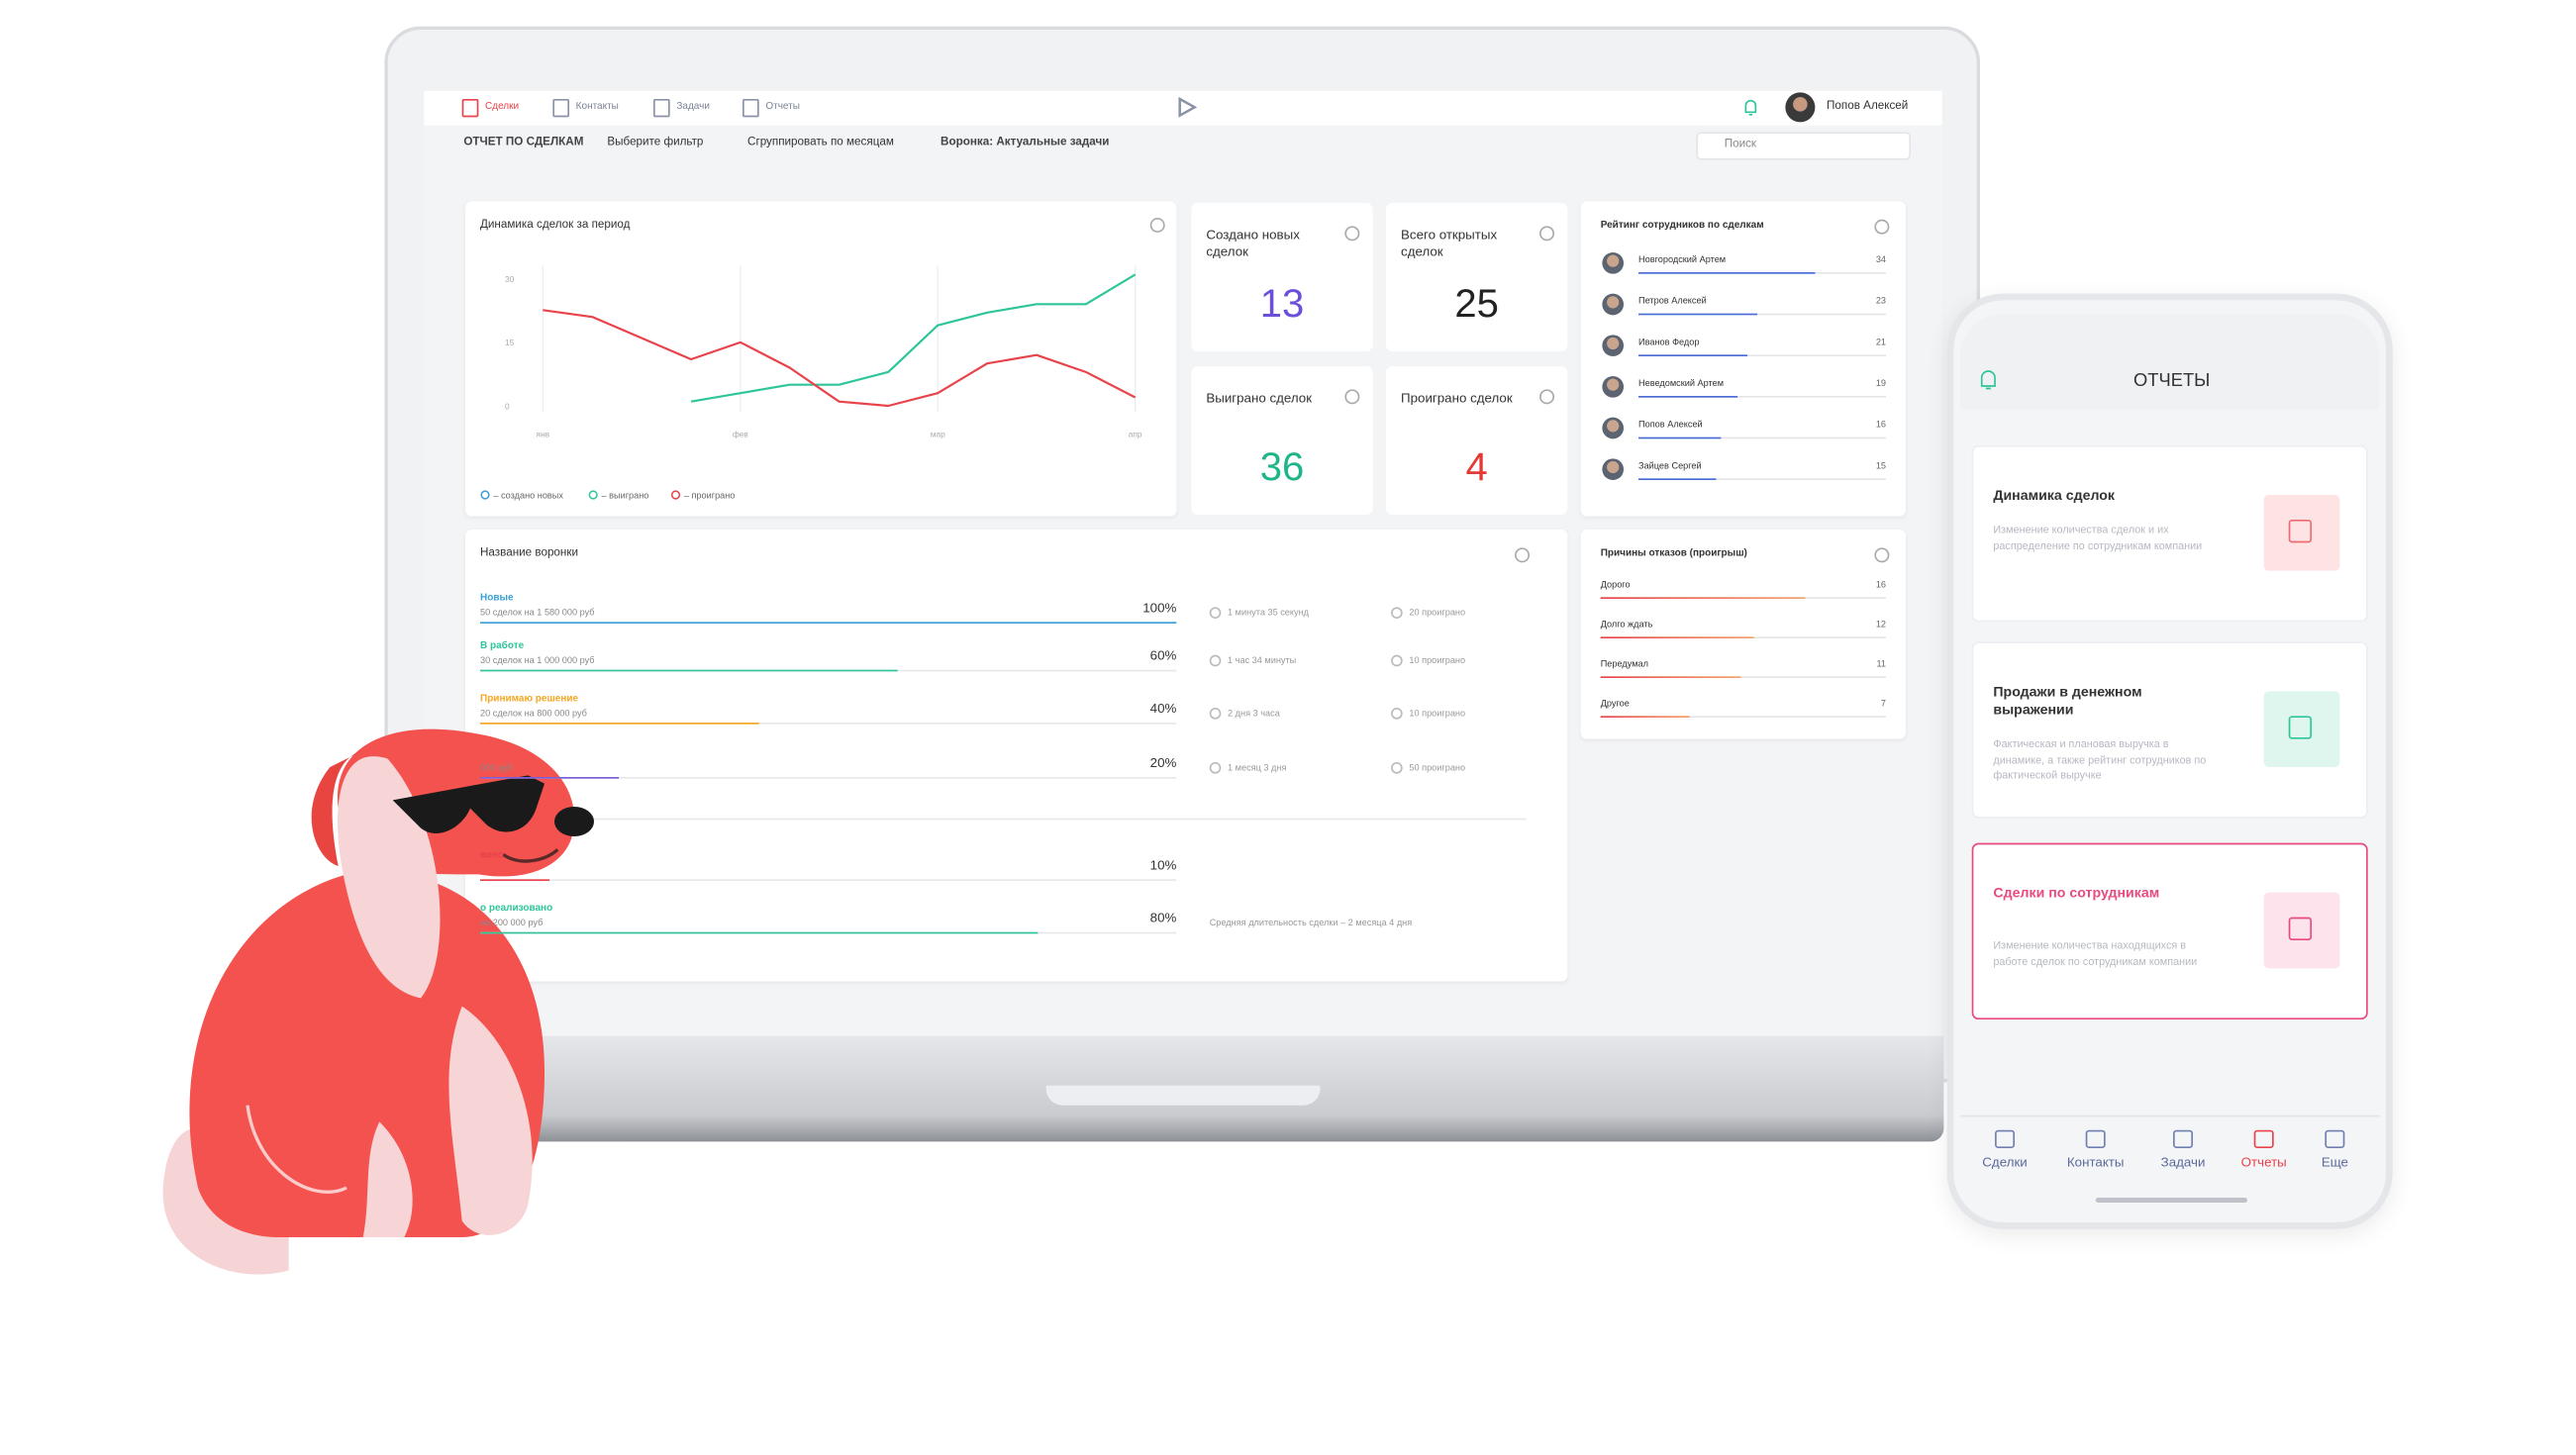  Describe the element at coordinates (1683, 260) in the screenshot. I see `rating-name: Новгородский Артем` at that location.